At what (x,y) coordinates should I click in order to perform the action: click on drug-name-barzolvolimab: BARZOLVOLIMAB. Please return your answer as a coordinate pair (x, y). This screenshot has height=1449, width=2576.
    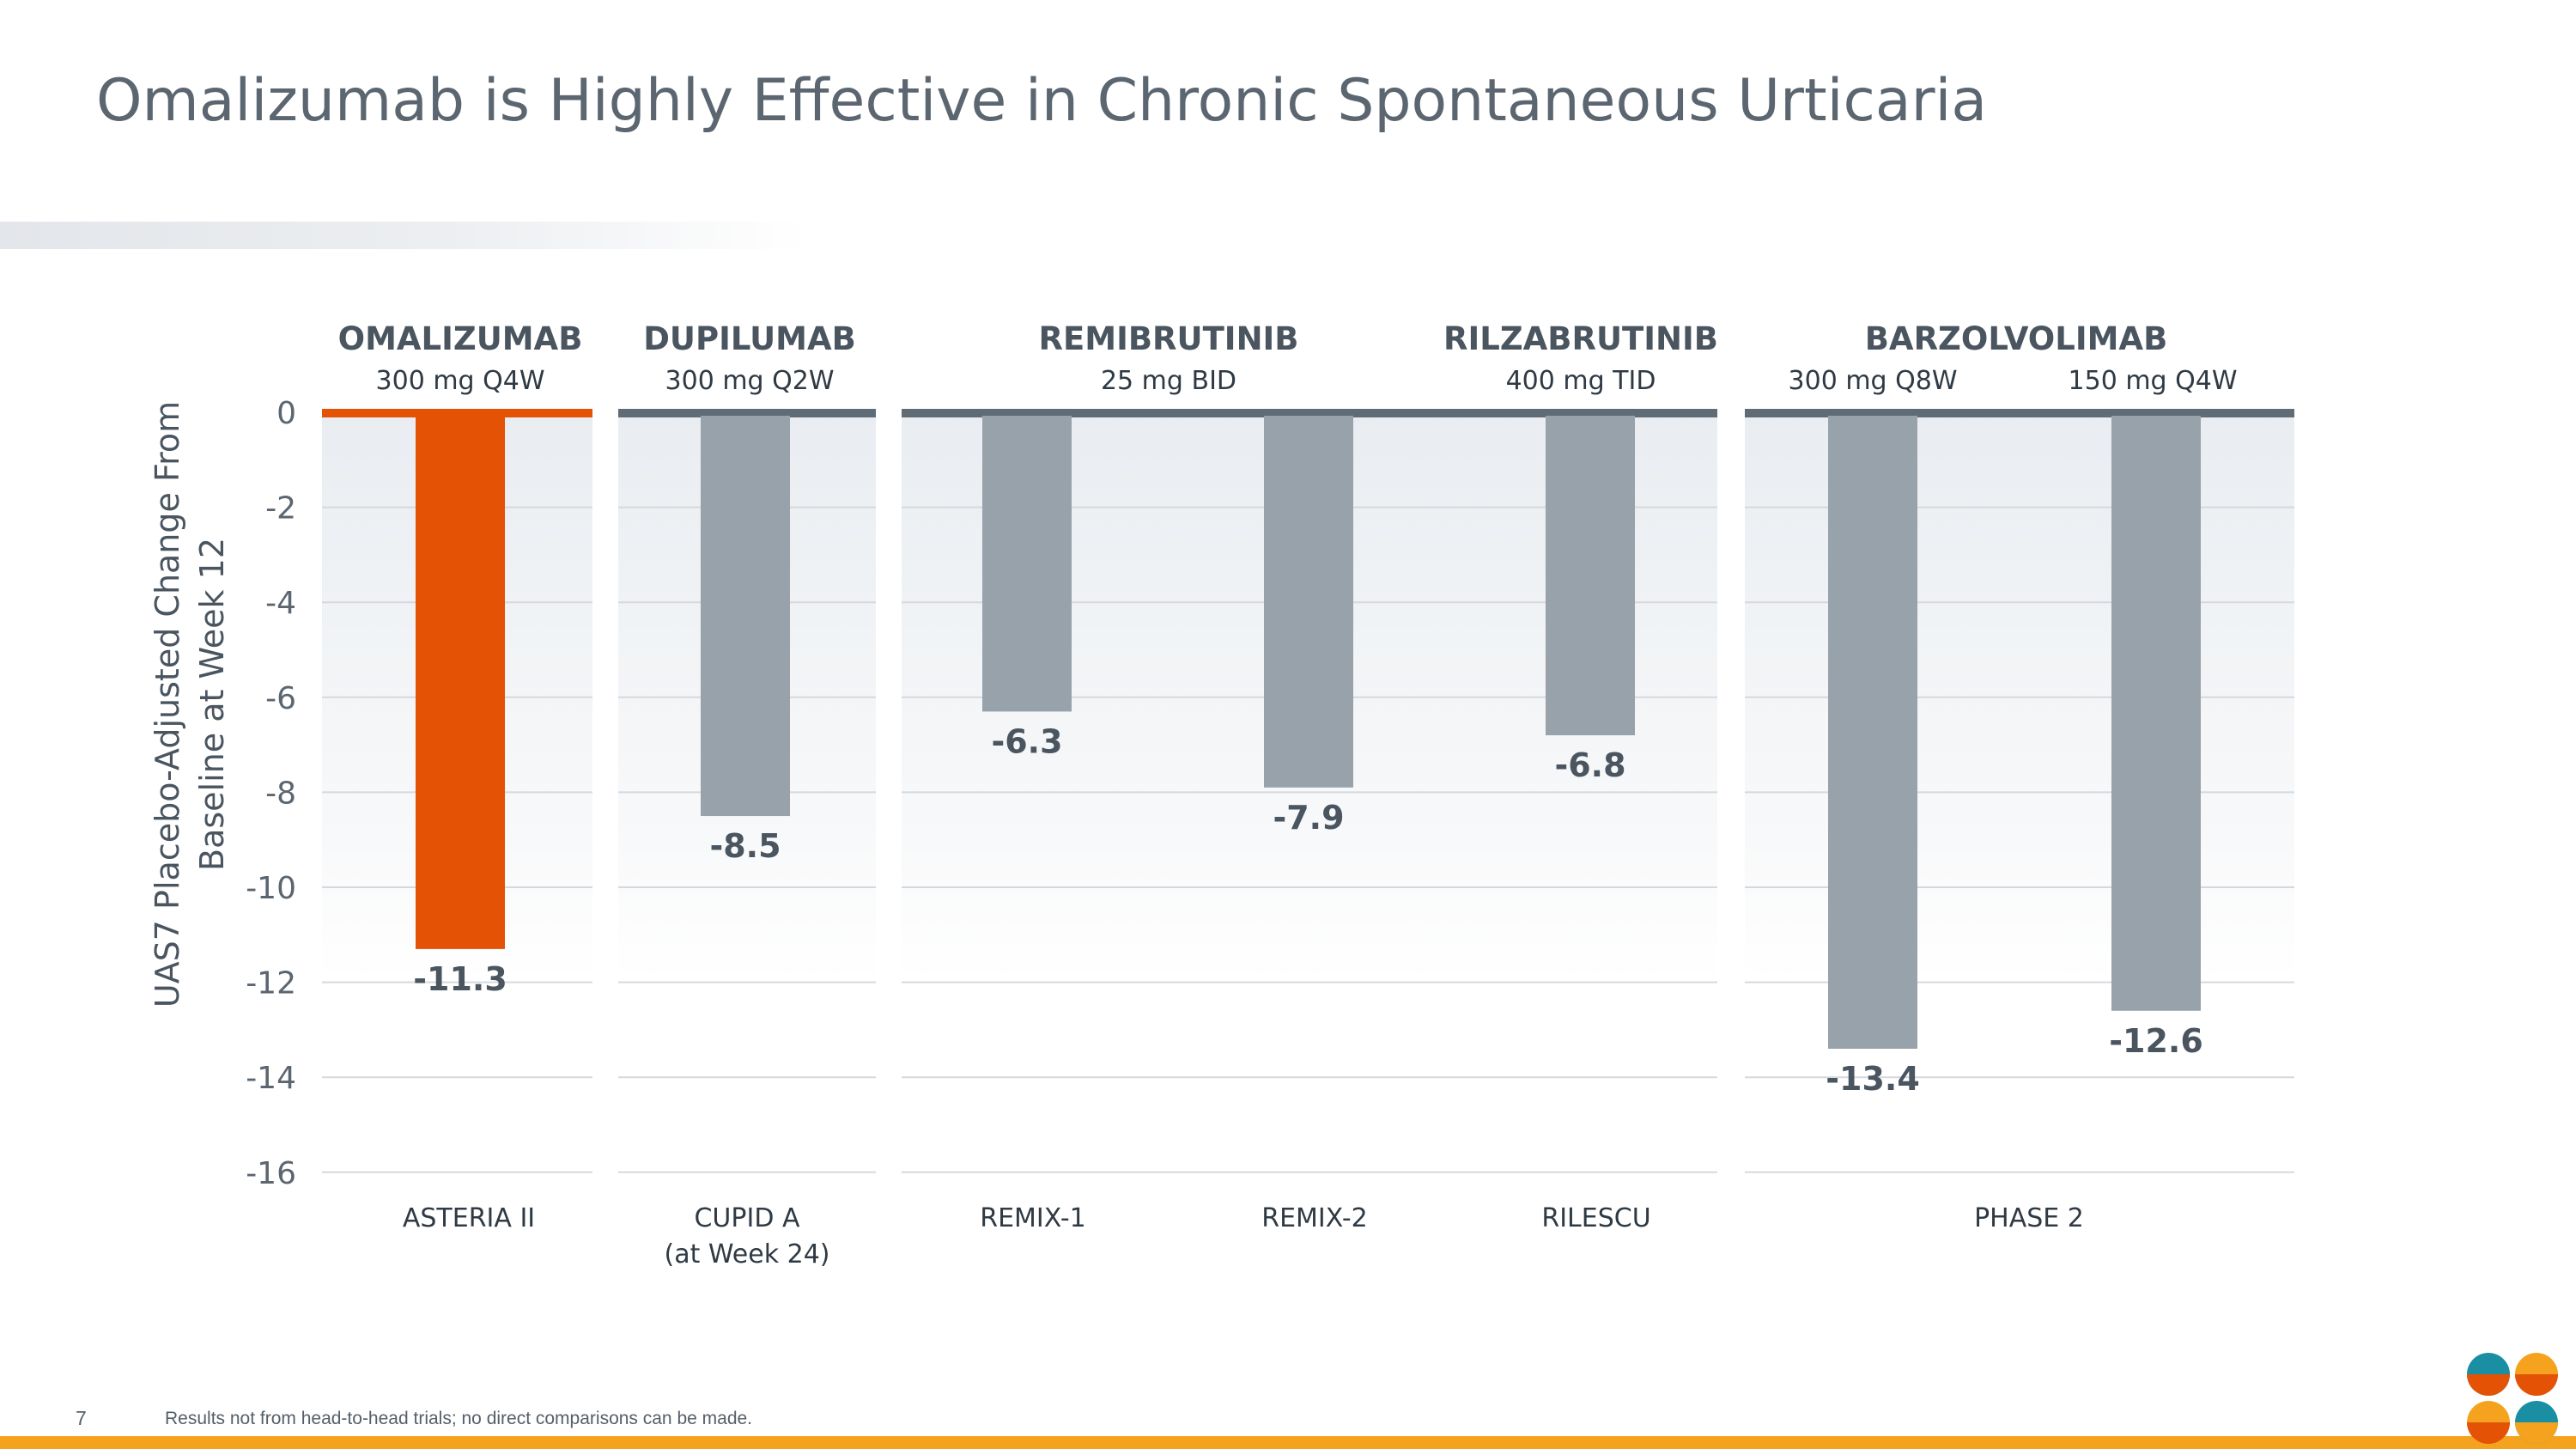
    Looking at the image, I should click on (2017, 338).